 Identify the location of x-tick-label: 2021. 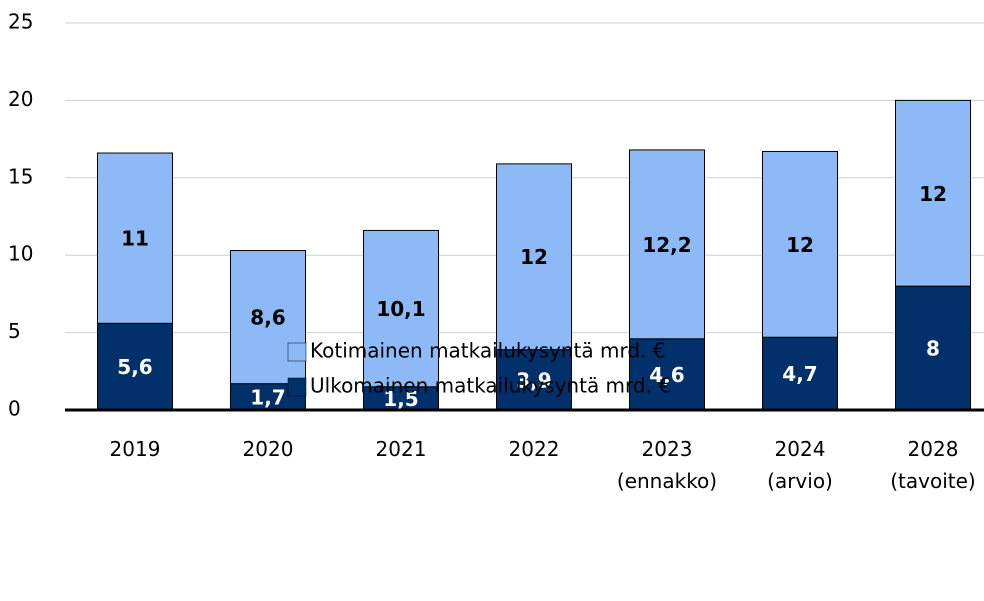
(401, 449).